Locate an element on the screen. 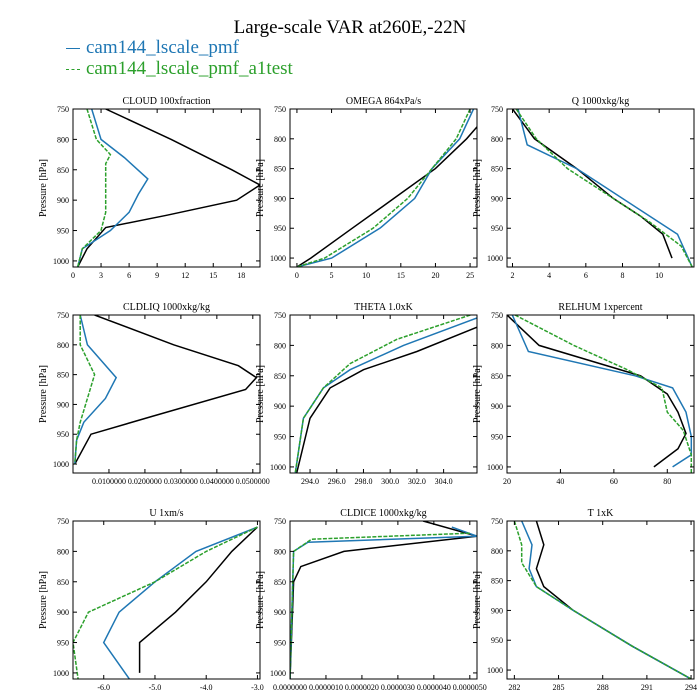 The height and width of the screenshot is (700, 700). x-tick-label: 291 is located at coordinates (647, 687).